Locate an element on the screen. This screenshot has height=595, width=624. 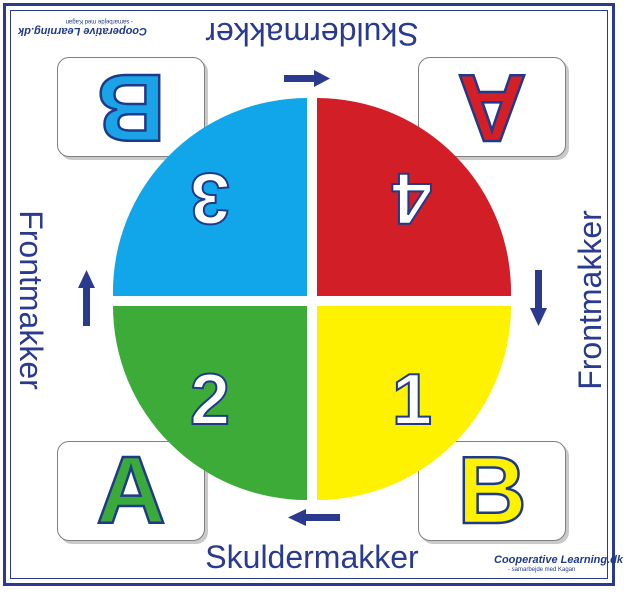
quadrant-bottom-right is located at coordinates (414, 403).